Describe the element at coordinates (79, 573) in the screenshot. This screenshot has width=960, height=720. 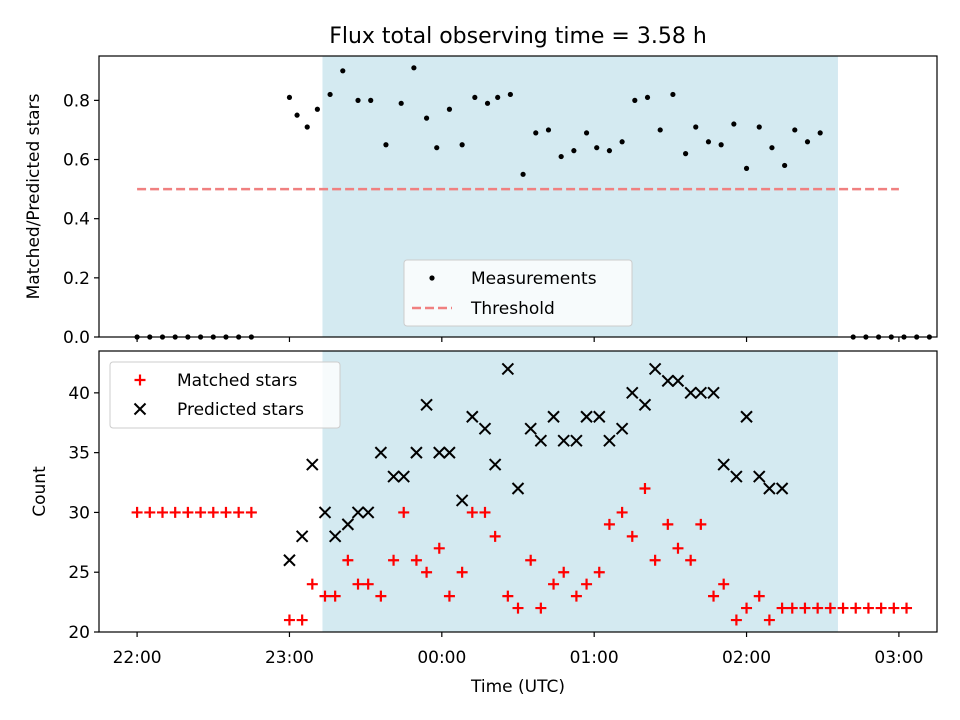
I see `y-tick-label: 25` at that location.